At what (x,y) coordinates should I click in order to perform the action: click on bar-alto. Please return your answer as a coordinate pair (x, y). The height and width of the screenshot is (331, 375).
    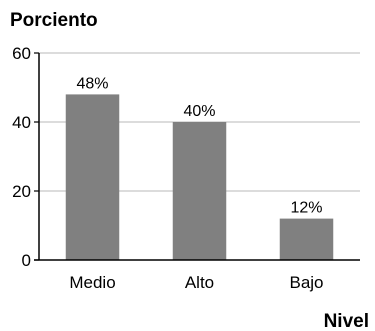
    Looking at the image, I should click on (199, 191).